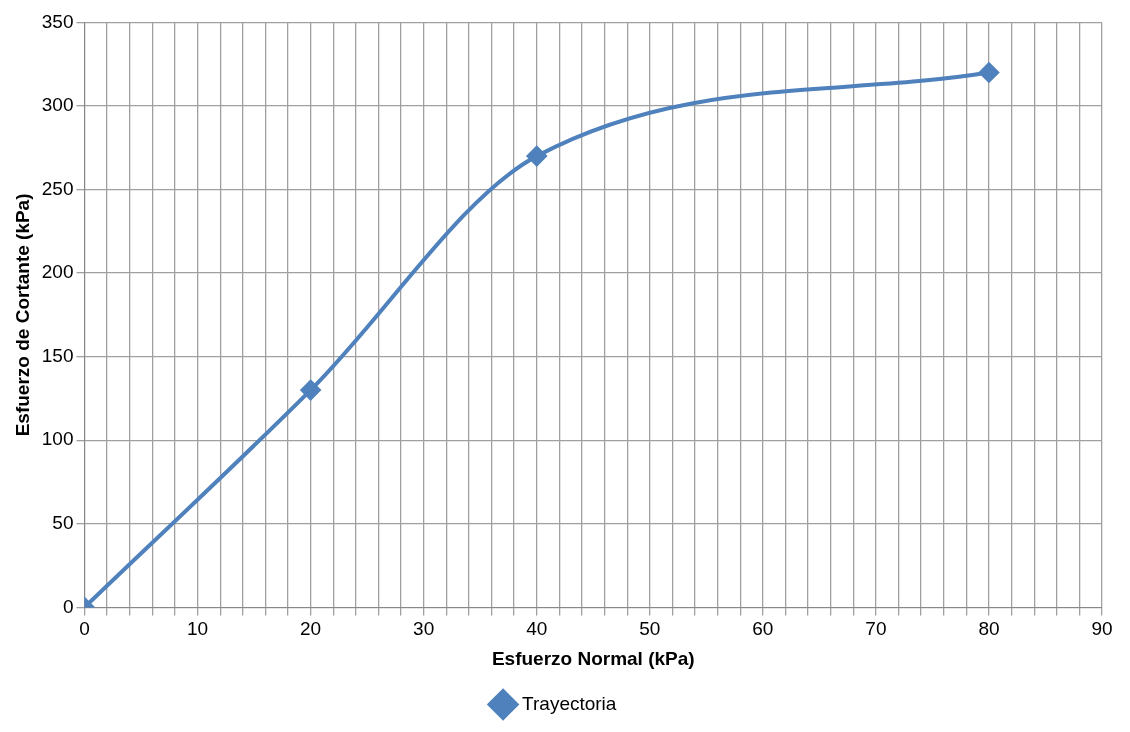 The height and width of the screenshot is (732, 1130). I want to click on x-tick-label: 40, so click(537, 629).